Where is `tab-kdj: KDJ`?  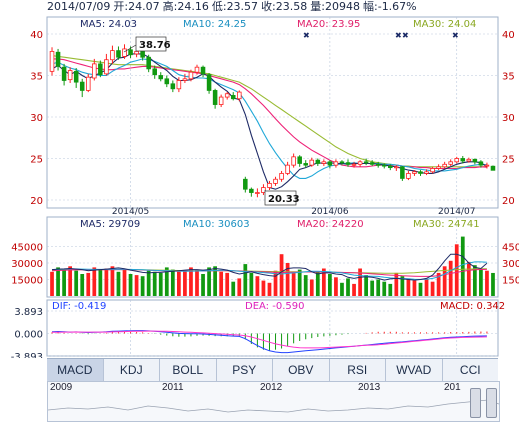 tab-kdj: KDJ is located at coordinates (132, 370).